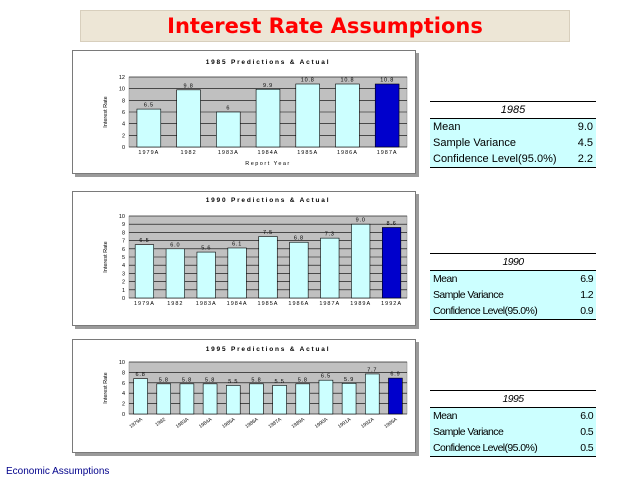 The image size is (640, 480). Describe the element at coordinates (123, 258) in the screenshot. I see `y-tick-label: 5` at that location.